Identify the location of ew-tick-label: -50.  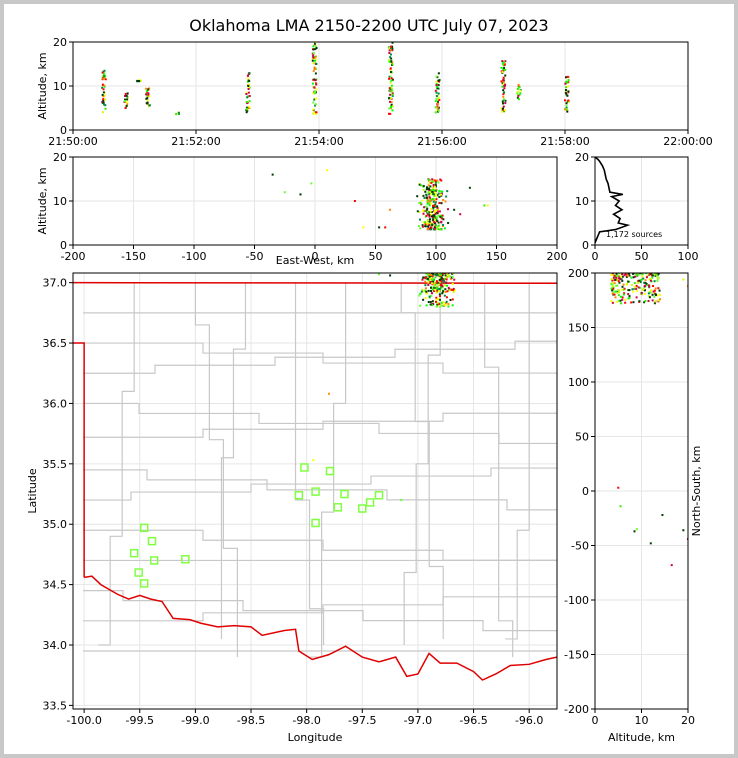
(255, 256).